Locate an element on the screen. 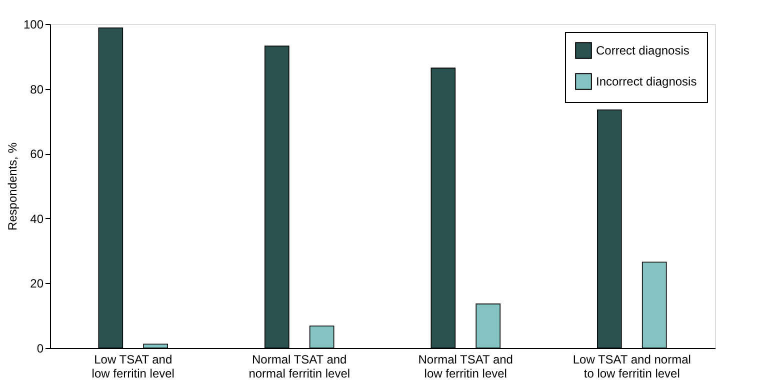 The height and width of the screenshot is (391, 780). y-tick-label: 100 is located at coordinates (33, 25).